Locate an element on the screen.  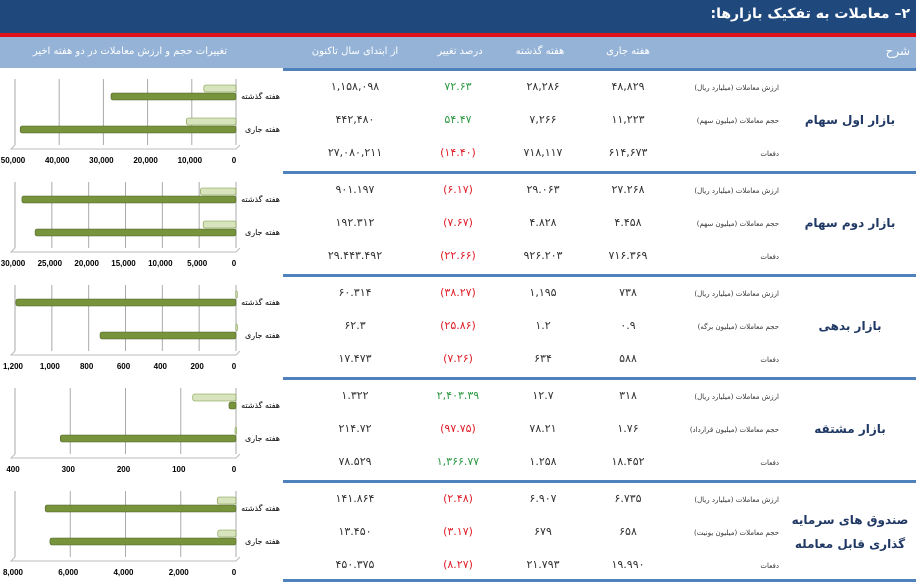
pct-change-value: ۷۲.۶۳ is located at coordinates (458, 86).